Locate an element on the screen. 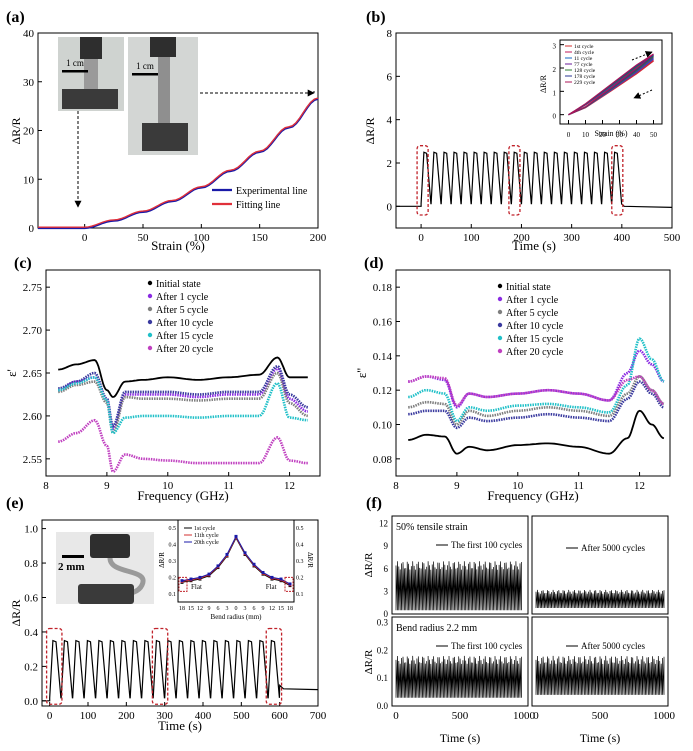 Image resolution: width=693 pixels, height=751 pixels. panel-f-top-ytick-label: 12 is located at coordinates (383, 524).